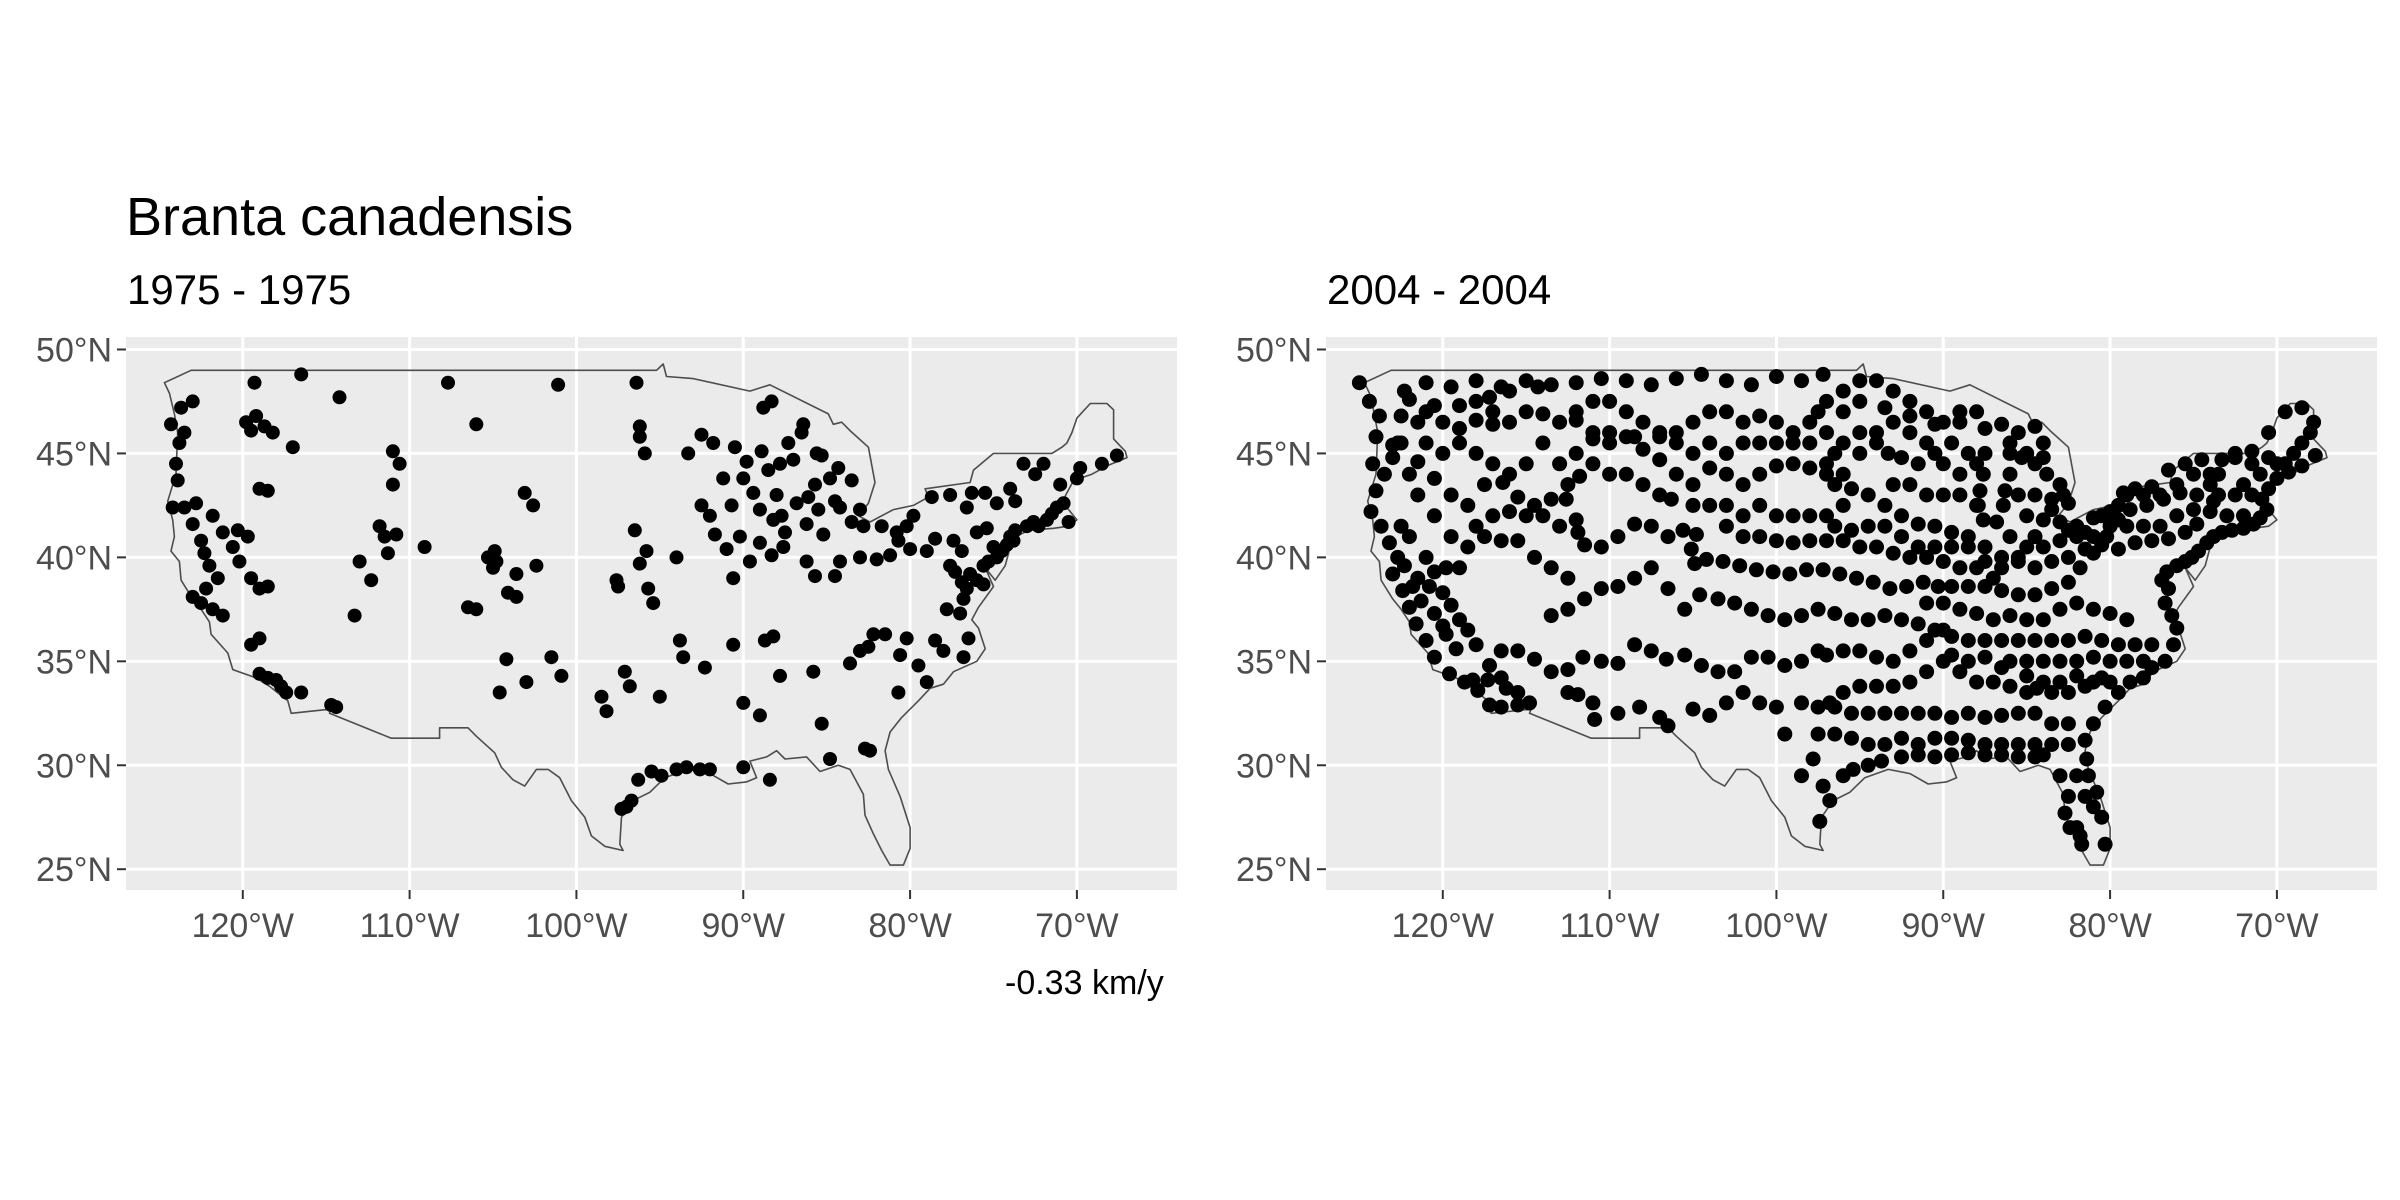 Image resolution: width=2400 pixels, height=1200 pixels. I want to click on right-x-tick-label: 80°W, so click(2110, 926).